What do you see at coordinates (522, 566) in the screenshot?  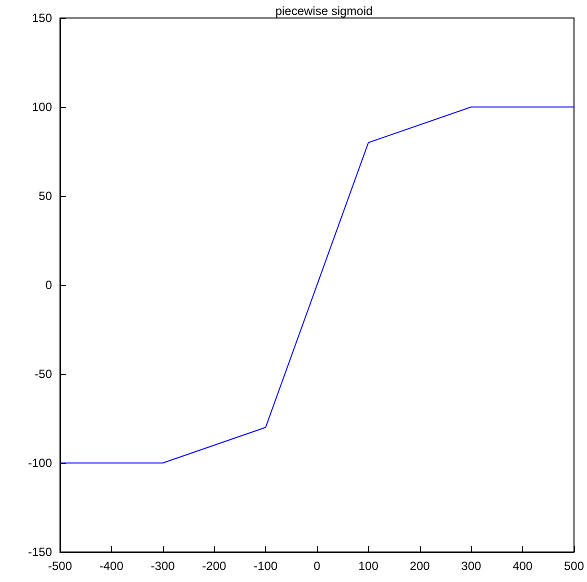 I see `x-tick-label: 400` at bounding box center [522, 566].